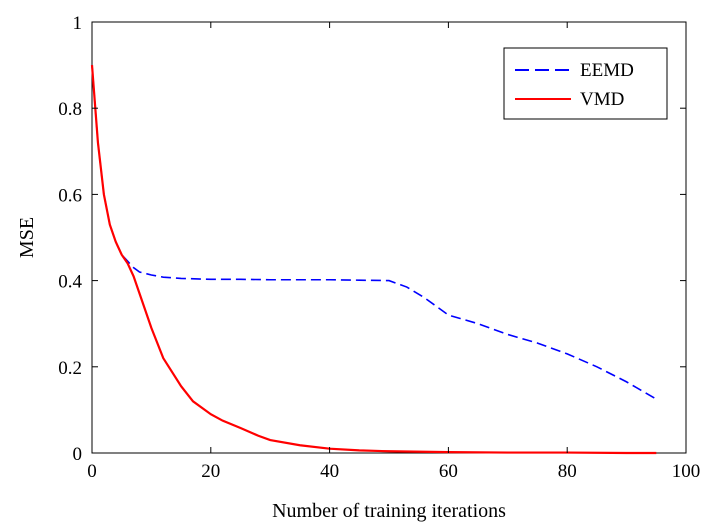 This screenshot has height=524, width=708. I want to click on legend-box, so click(585, 83).